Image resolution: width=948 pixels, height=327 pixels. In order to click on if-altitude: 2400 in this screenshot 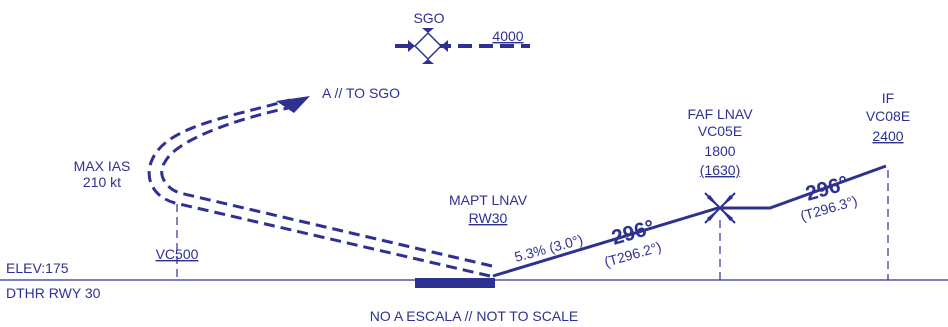, I will do `click(887, 136)`.